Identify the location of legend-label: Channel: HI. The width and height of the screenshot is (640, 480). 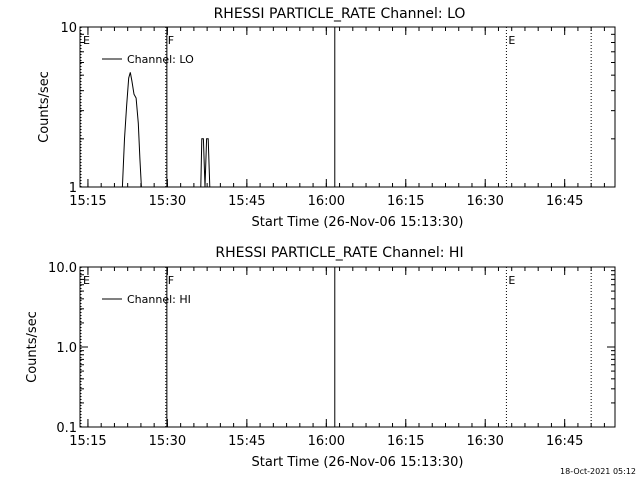
(159, 299).